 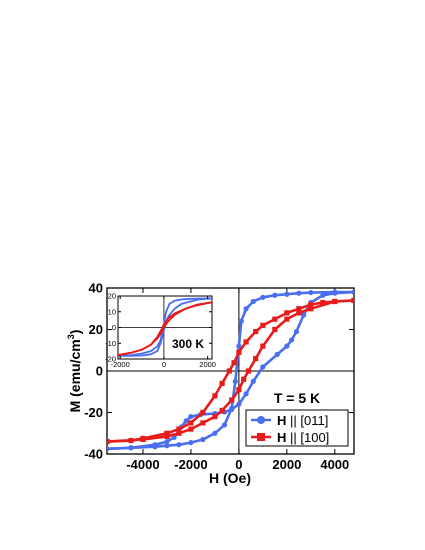 What do you see at coordinates (93, 454) in the screenshot?
I see `y-tick-label: -40` at bounding box center [93, 454].